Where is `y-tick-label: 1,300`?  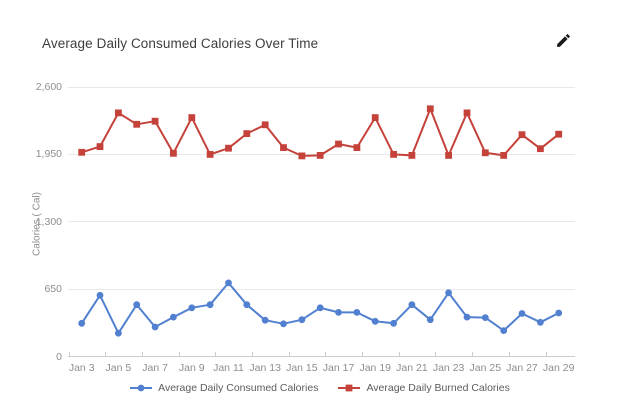 y-tick-label: 1,300 is located at coordinates (48, 221).